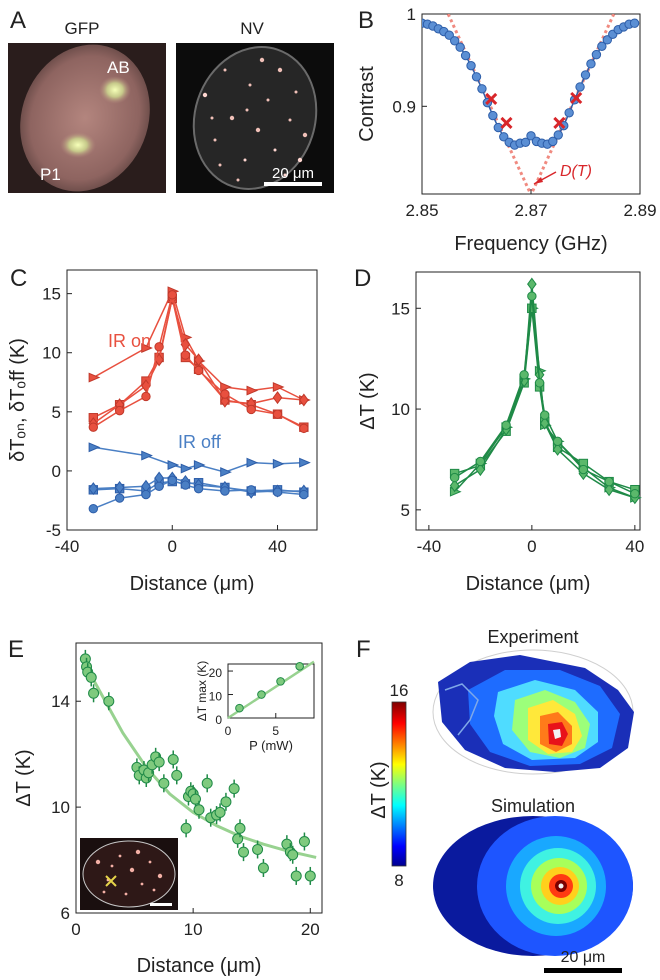 This screenshot has height=980, width=660. Describe the element at coordinates (500, 433) in the screenshot. I see `chart-d: -40 0 40 5 10 15 Distance (μm) ΔT (K)` at that location.